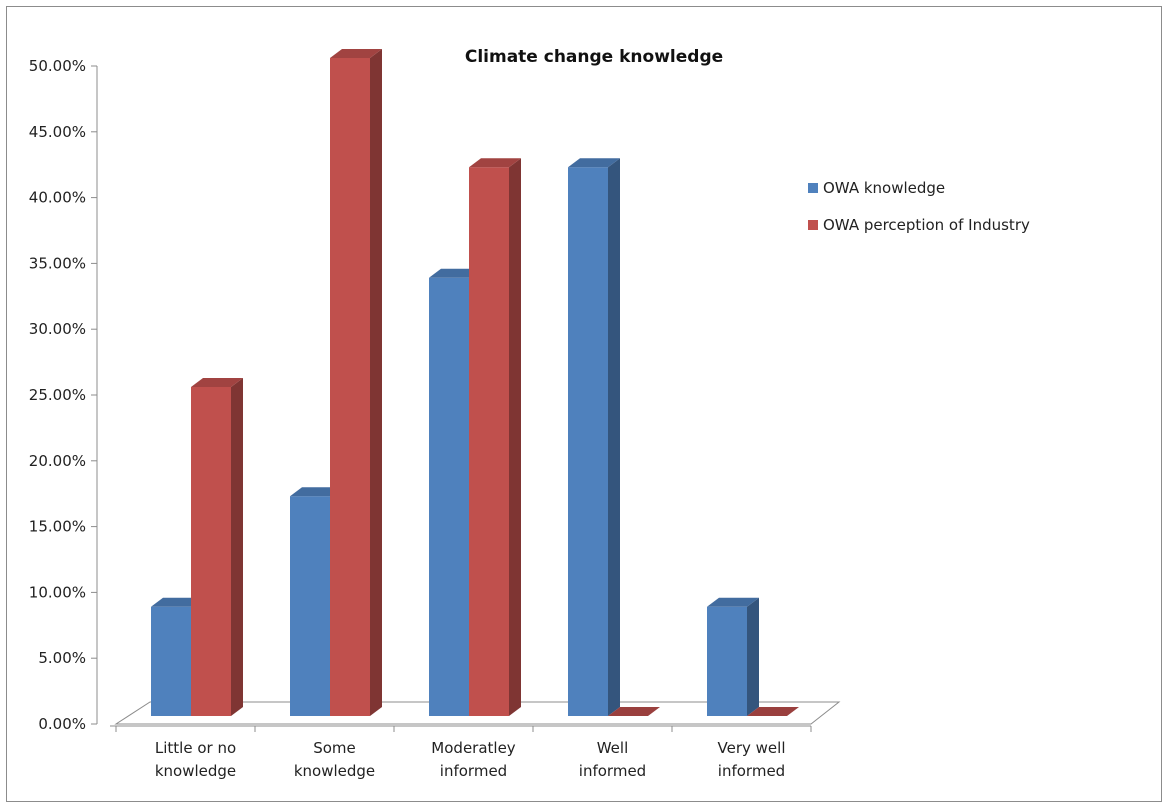 The width and height of the screenshot is (1168, 808). What do you see at coordinates (884, 188) in the screenshot?
I see `legend-label: OWA knowledge` at bounding box center [884, 188].